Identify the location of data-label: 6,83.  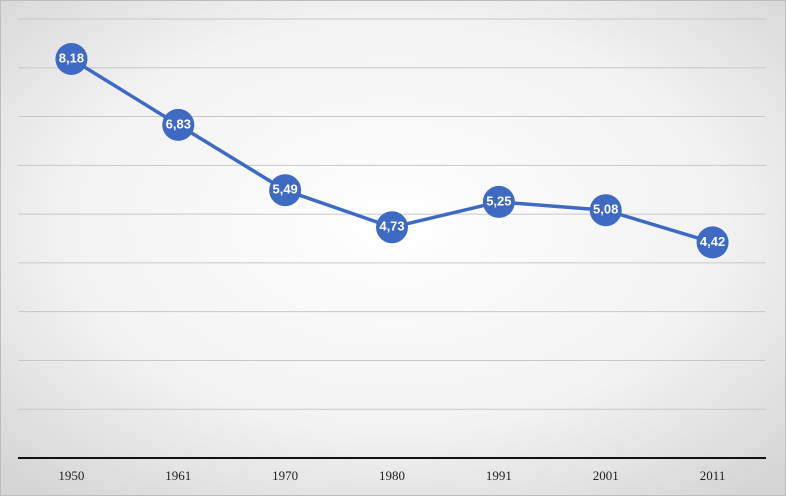
(178, 123).